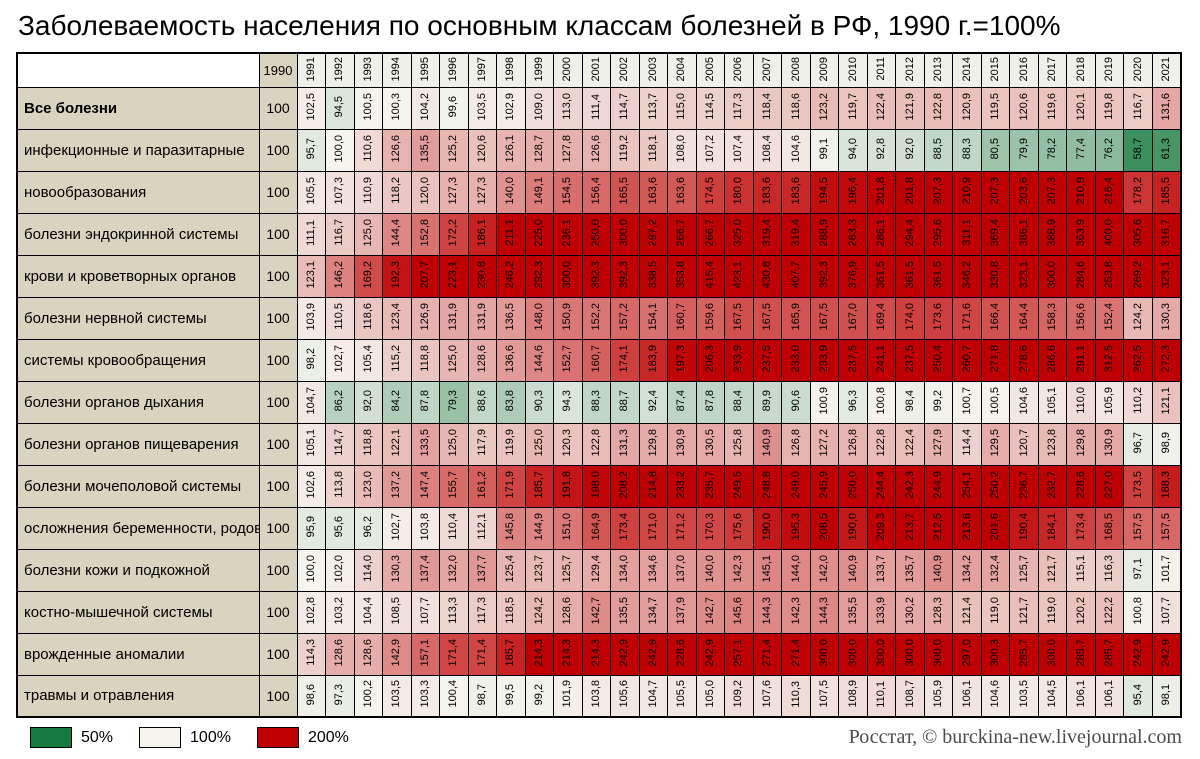 The image size is (1200, 759). I want to click on cell-value: 173,4, so click(1080, 526).